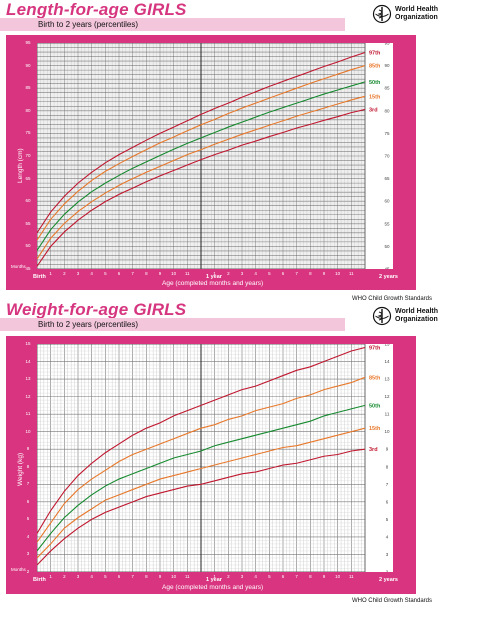  I want to click on who-emblem-icon, so click(382, 316).